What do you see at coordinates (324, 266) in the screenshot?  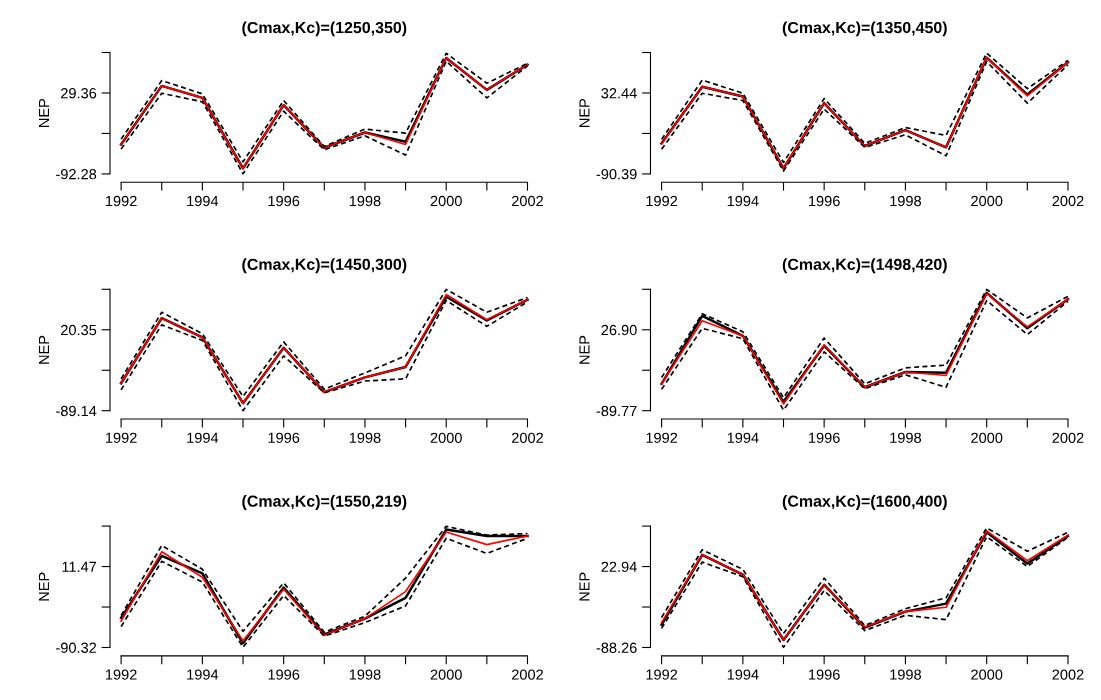 I see `chart-title: (Cmax,Kc)=(1450,300)` at bounding box center [324, 266].